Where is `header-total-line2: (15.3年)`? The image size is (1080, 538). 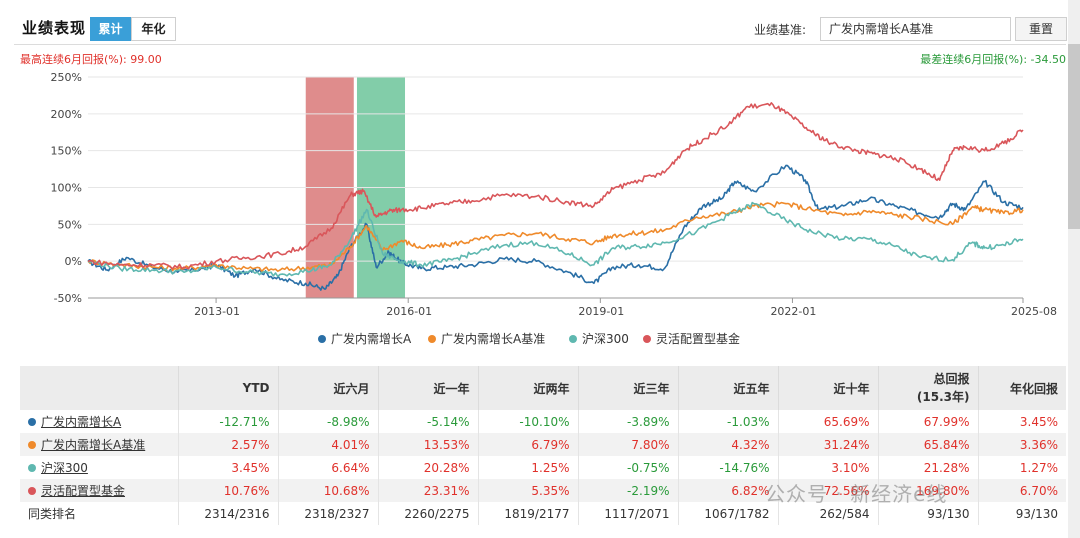
header-total-line2: (15.3年) is located at coordinates (943, 397).